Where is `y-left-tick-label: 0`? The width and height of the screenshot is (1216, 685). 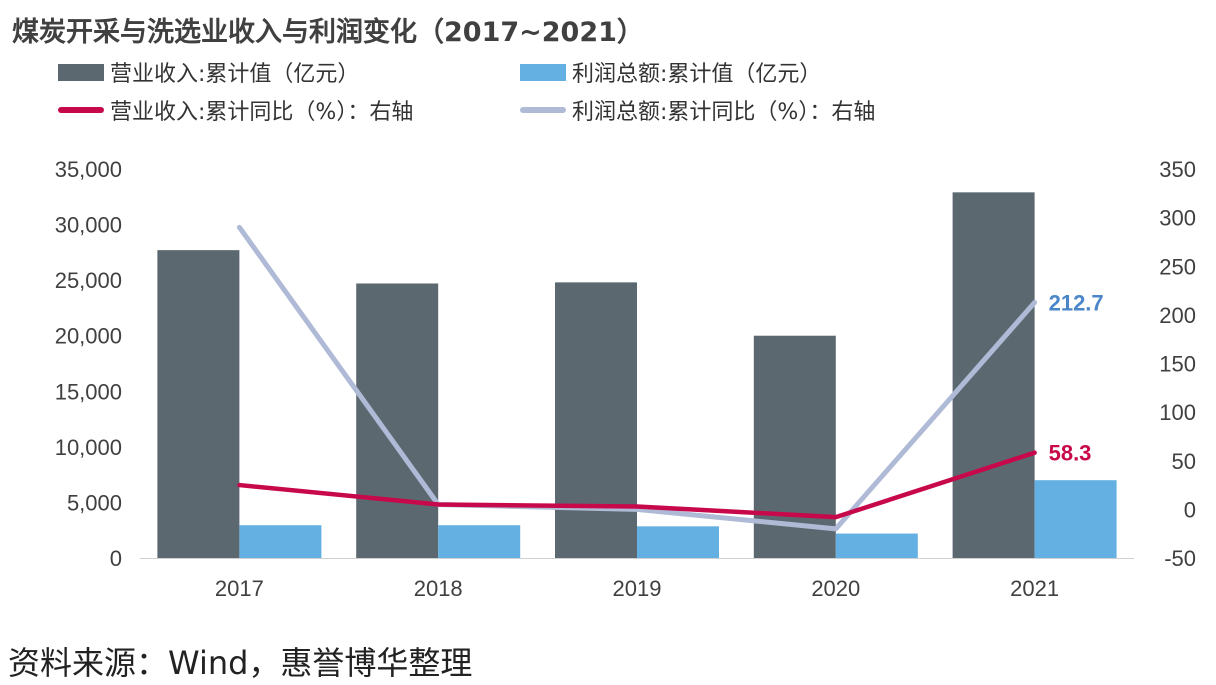 y-left-tick-label: 0 is located at coordinates (116, 558).